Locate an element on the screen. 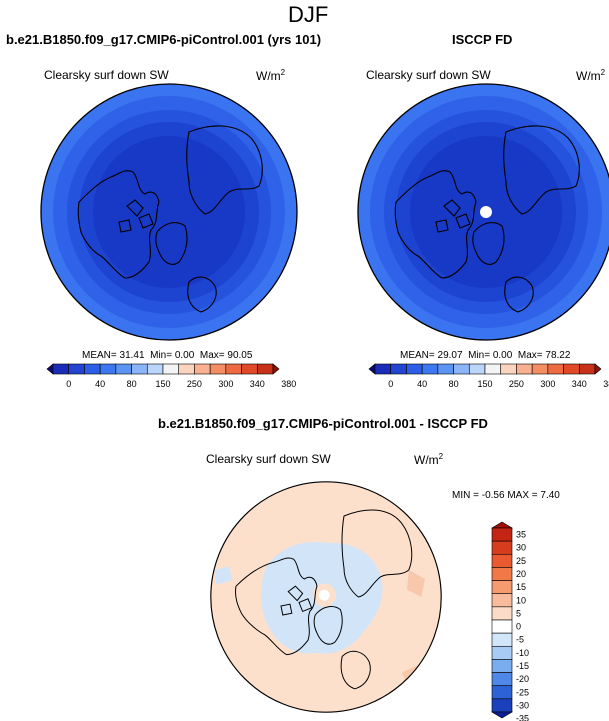 The image size is (609, 721). left-colorbar-tick-4: 250 is located at coordinates (194, 384).